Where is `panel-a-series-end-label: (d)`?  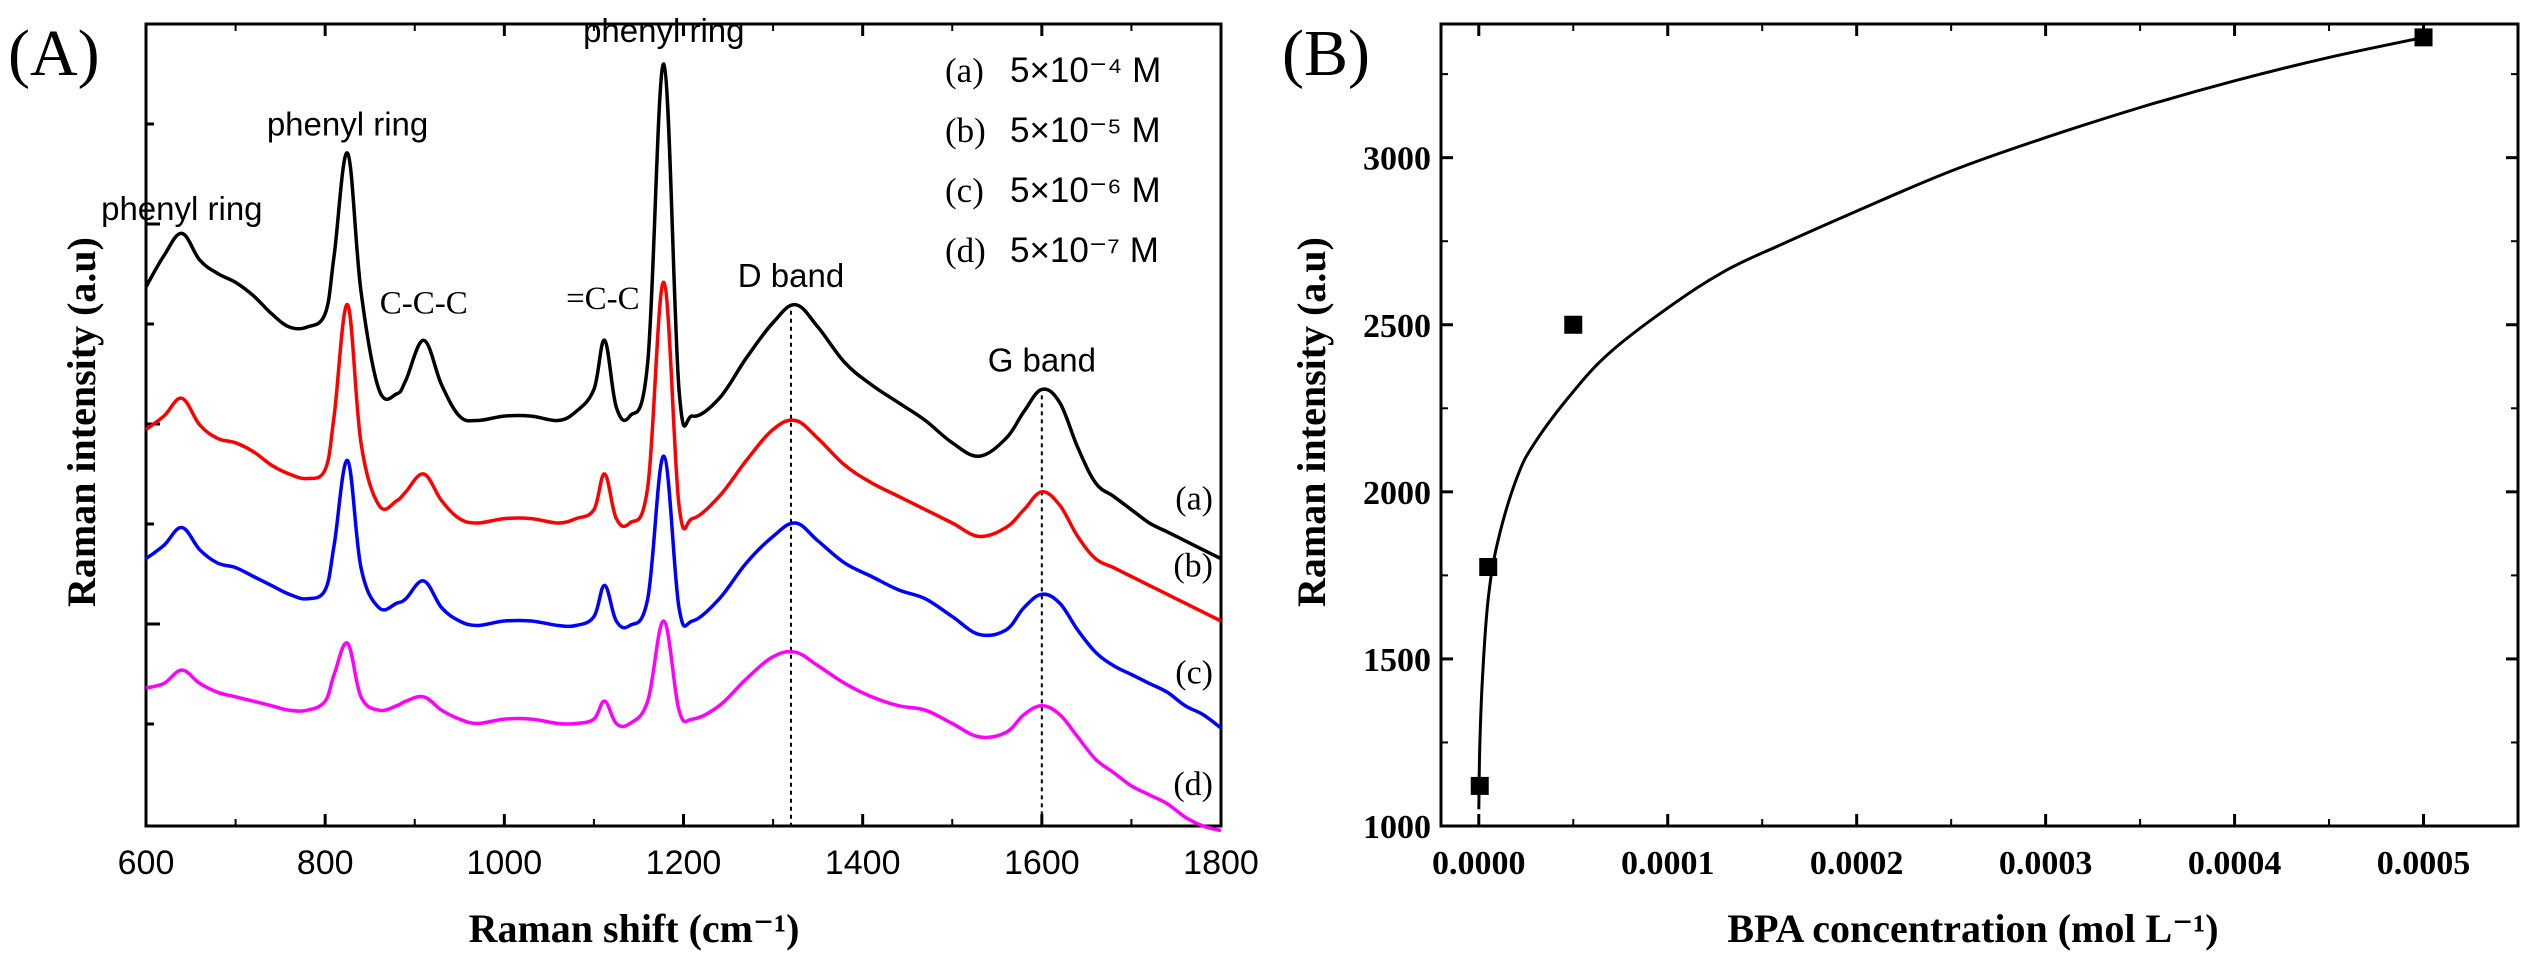
panel-a-series-end-label: (d) is located at coordinates (1193, 784).